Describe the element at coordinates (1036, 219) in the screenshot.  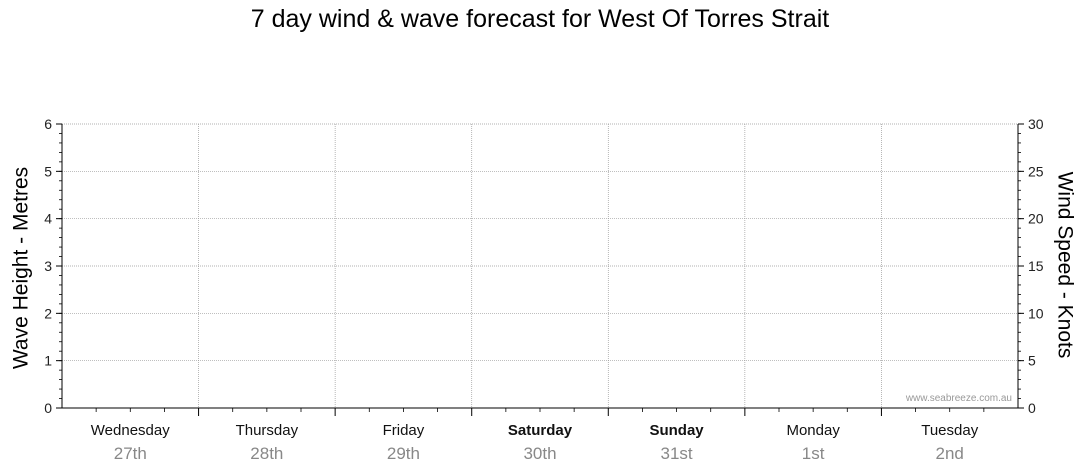
I see `right-tick-label: 20` at that location.